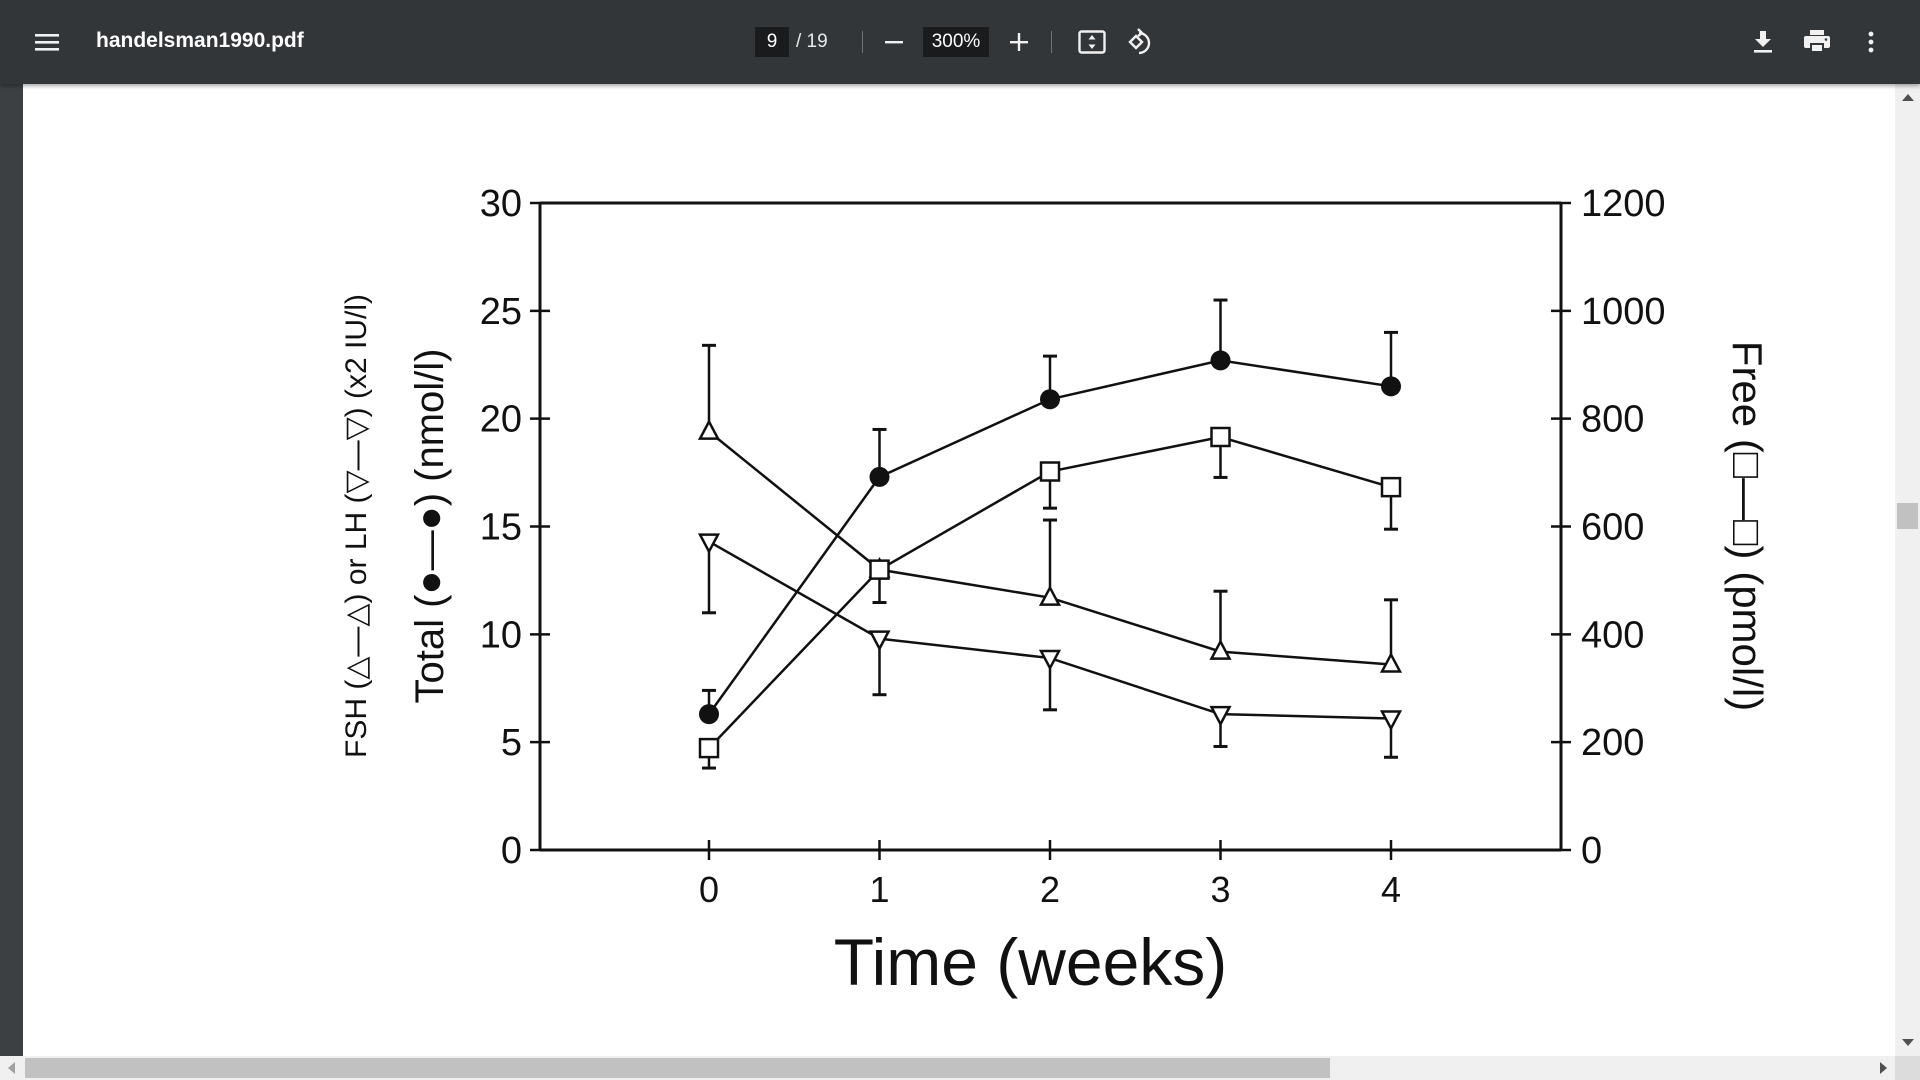  What do you see at coordinates (1908, 97) in the screenshot?
I see `scroll-up-icon` at bounding box center [1908, 97].